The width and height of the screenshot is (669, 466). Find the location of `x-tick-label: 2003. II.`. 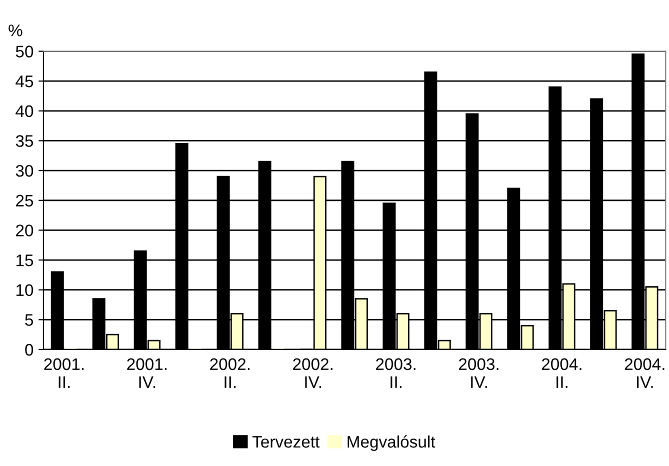

x-tick-label: 2003. II. is located at coordinates (396, 373).